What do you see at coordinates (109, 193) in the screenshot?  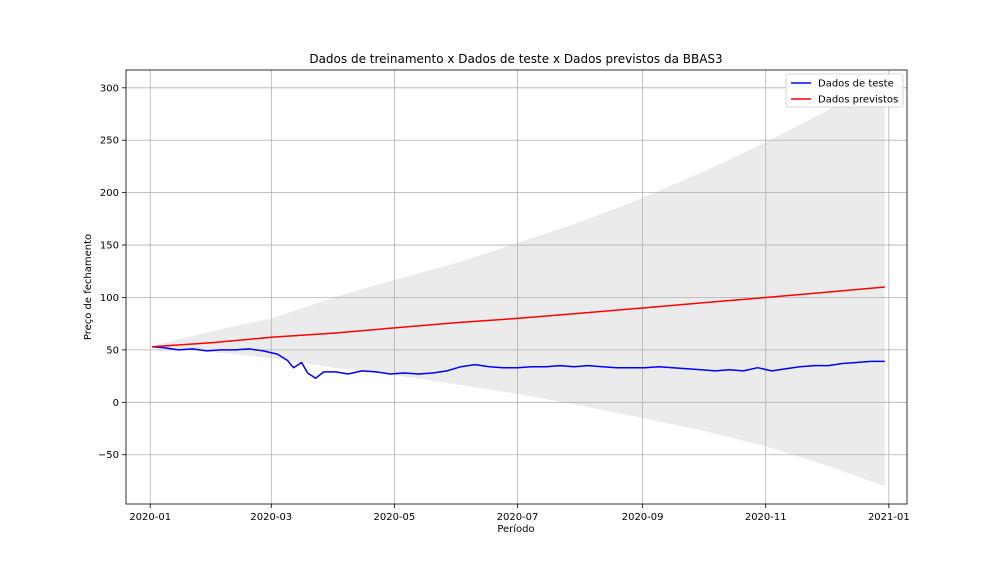 I see `y-tick-label: 200` at bounding box center [109, 193].